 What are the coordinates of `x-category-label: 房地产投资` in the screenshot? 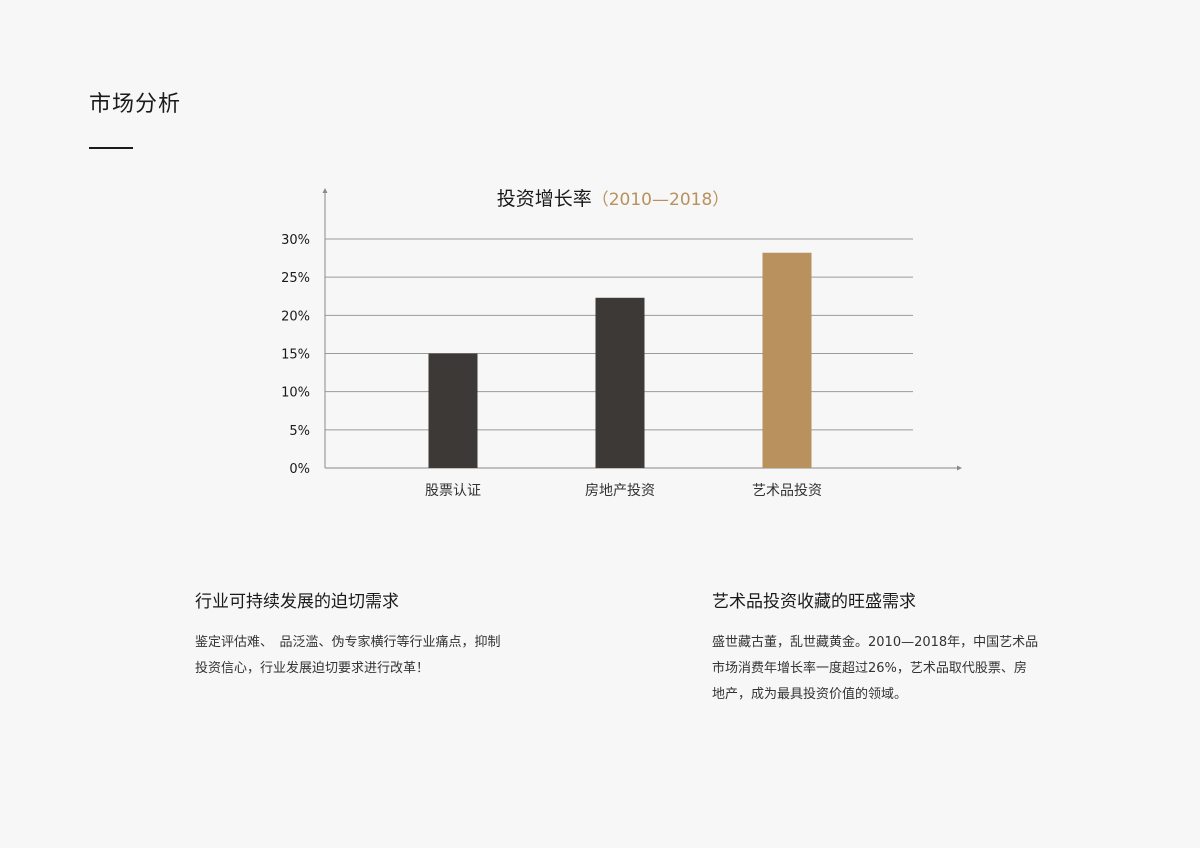 It's located at (620, 491).